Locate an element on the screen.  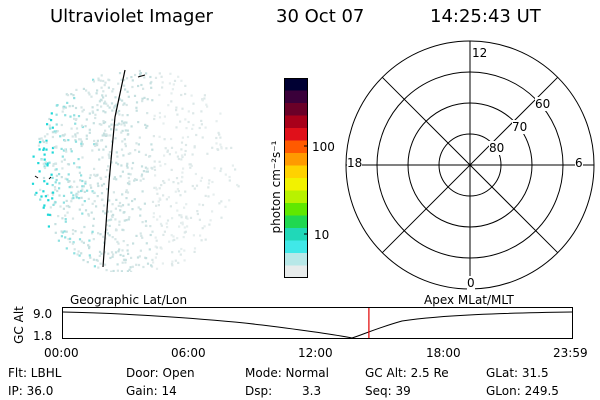
info-glat: GLat: 31.5 is located at coordinates (517, 373).